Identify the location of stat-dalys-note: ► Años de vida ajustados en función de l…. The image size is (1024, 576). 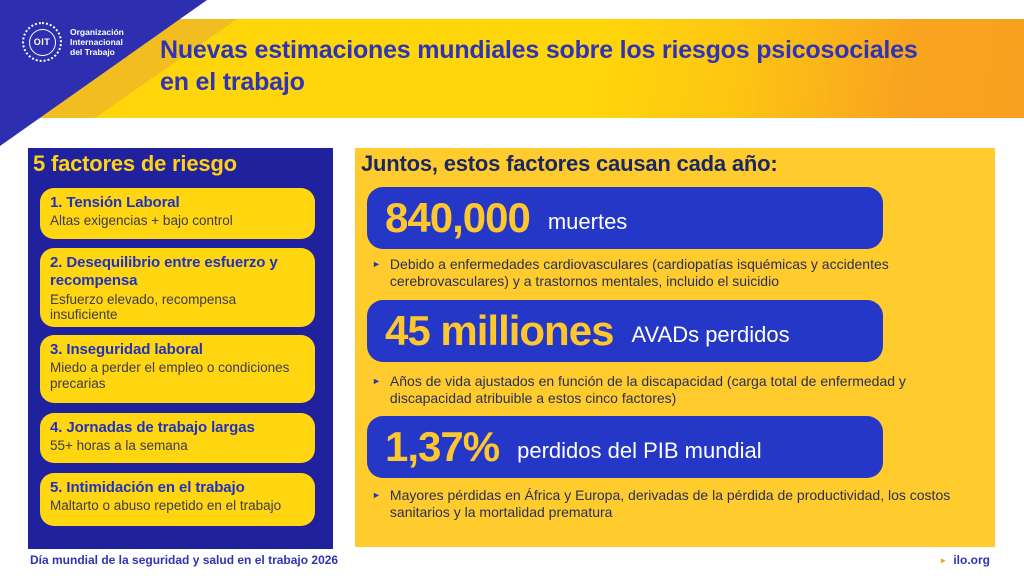
(667, 390).